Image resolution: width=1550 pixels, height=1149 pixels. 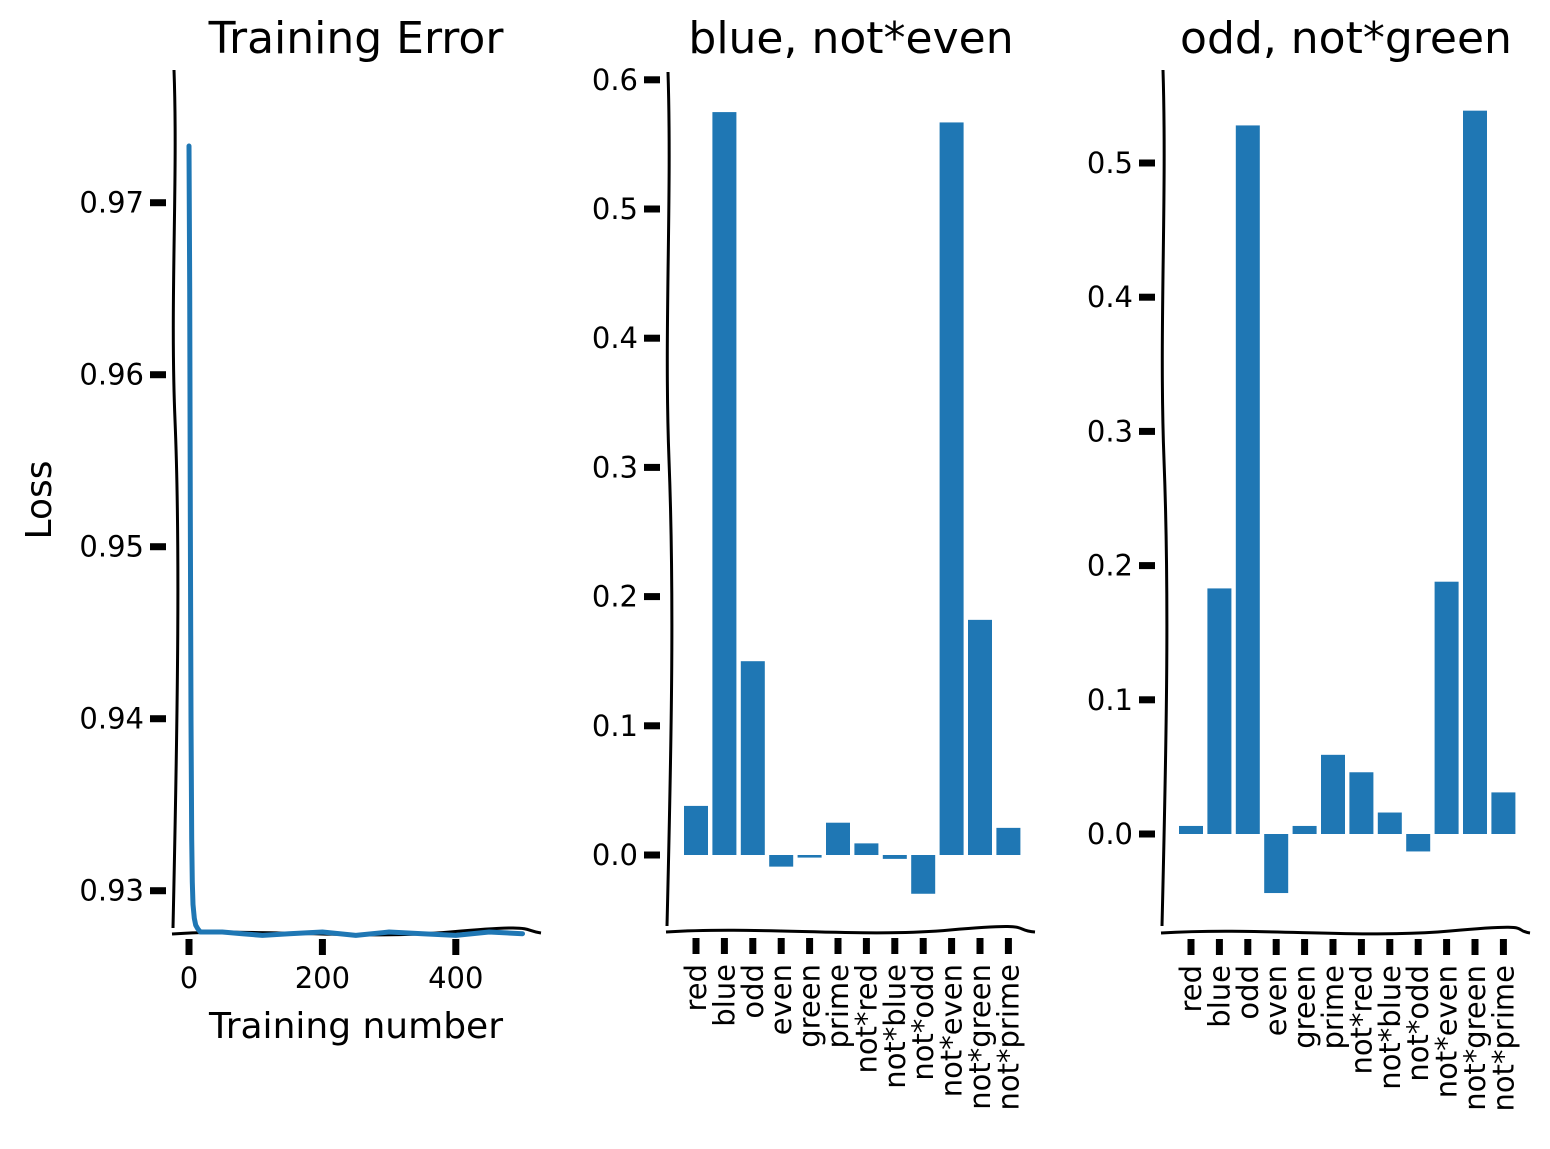 What do you see at coordinates (1346, 38) in the screenshot?
I see `chart-title: odd, not*green` at bounding box center [1346, 38].